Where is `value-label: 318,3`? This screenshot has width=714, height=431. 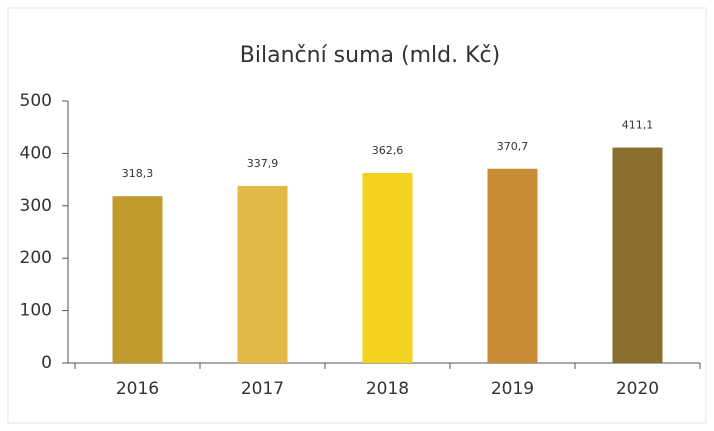 value-label: 318,3 is located at coordinates (138, 173).